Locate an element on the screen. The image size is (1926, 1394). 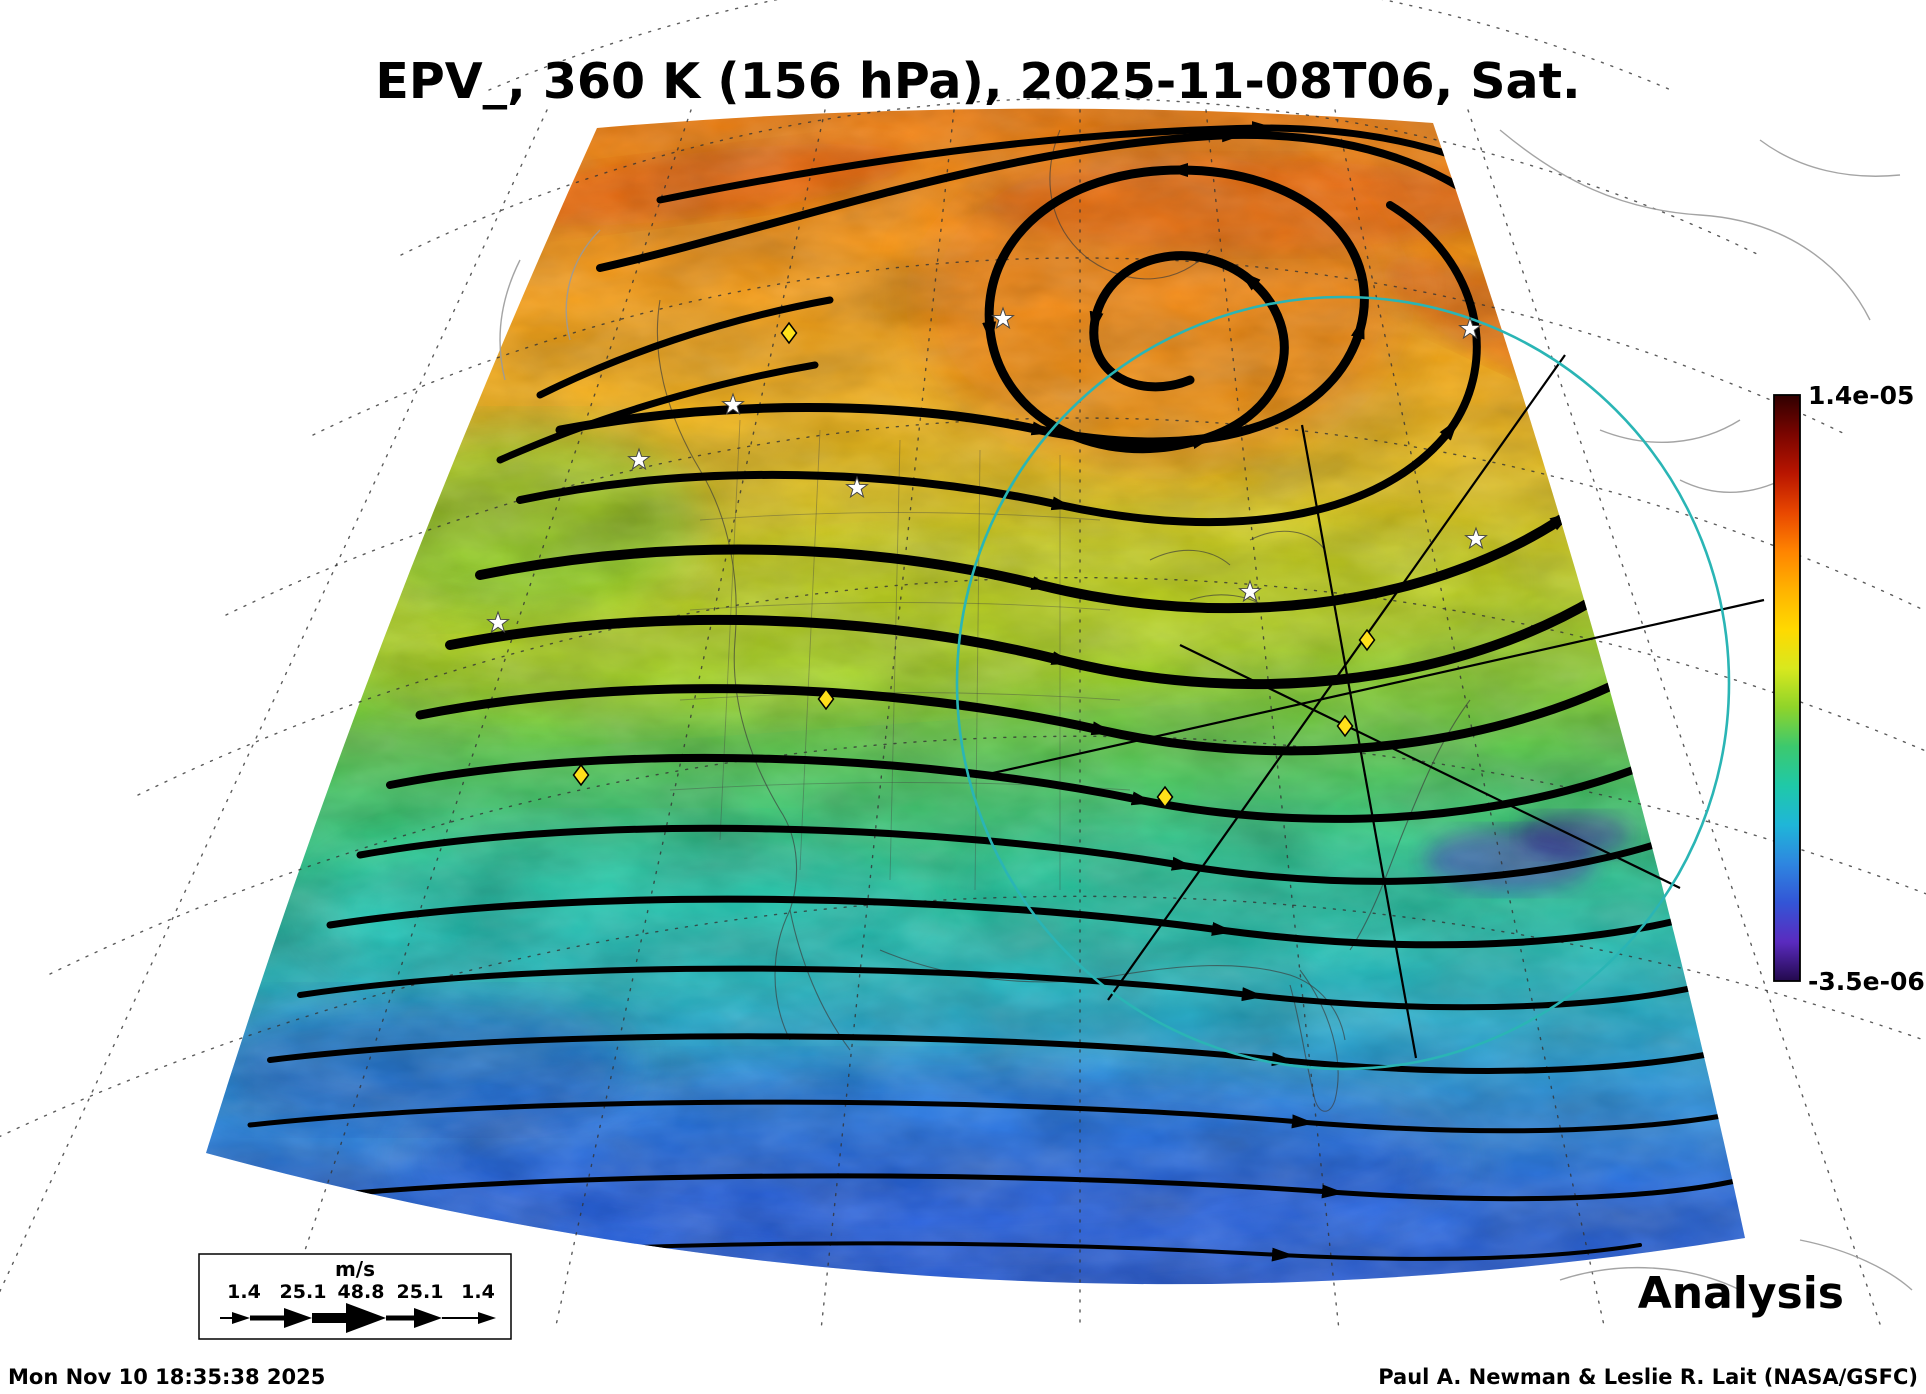
wind-speed-legend: m/s 1.4 25.1 48.8 25.1 1.4 is located at coordinates (355, 1296).